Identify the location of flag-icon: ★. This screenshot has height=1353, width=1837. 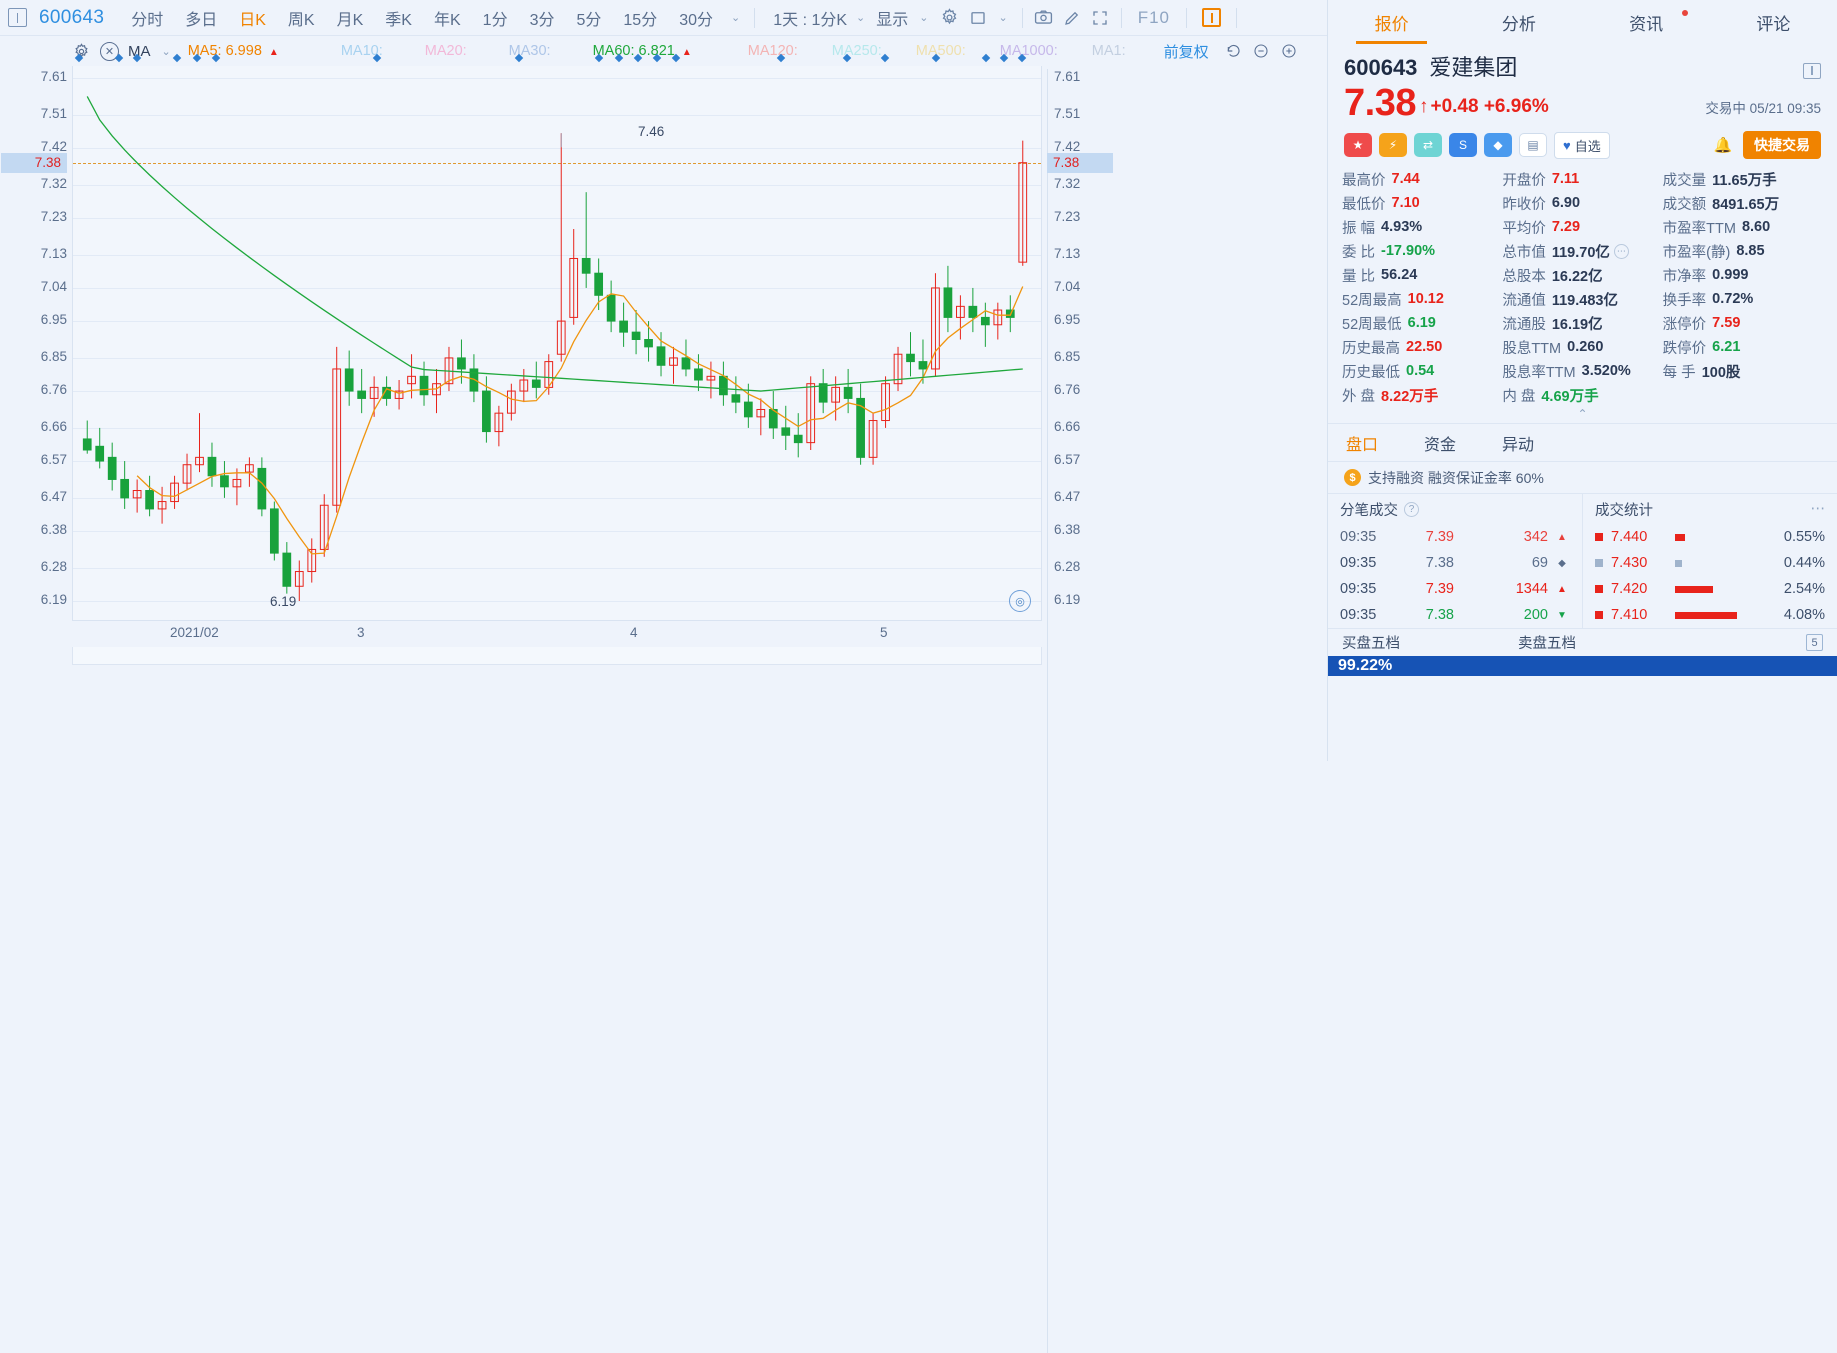
(1358, 145).